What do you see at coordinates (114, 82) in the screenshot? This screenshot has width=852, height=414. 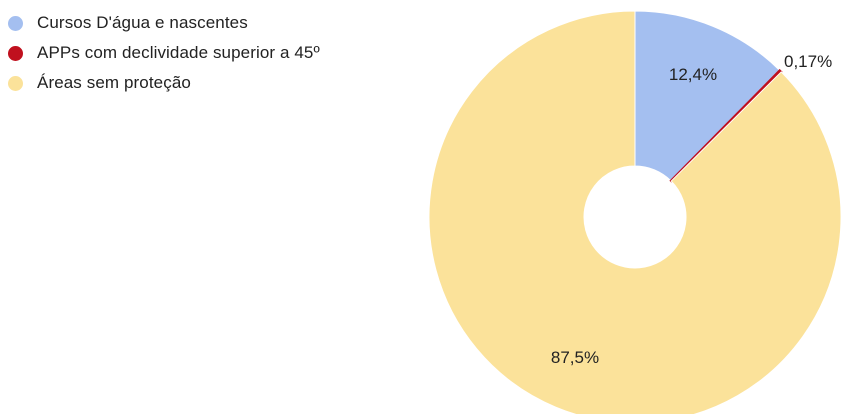 I see `legend-label-areas-sem-protecao: Áreas sem proteção` at bounding box center [114, 82].